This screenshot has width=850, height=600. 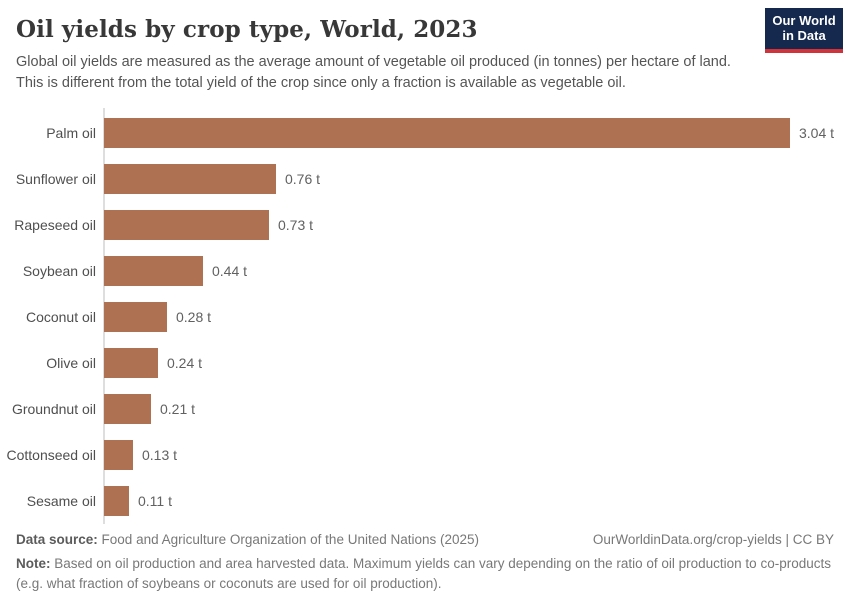 What do you see at coordinates (55, 225) in the screenshot?
I see `entity-label: Rapeseed oil` at bounding box center [55, 225].